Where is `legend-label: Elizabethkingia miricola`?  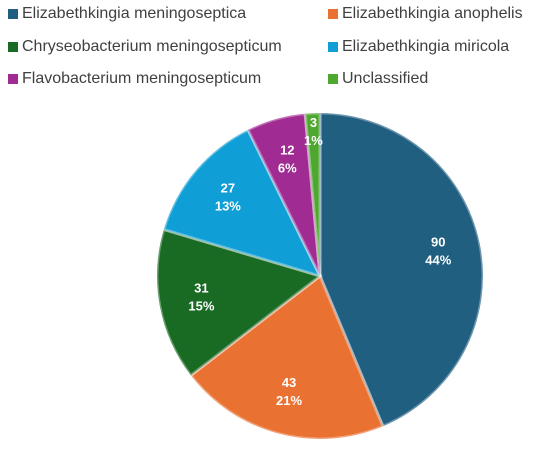 legend-label: Elizabethkingia miricola is located at coordinates (425, 46).